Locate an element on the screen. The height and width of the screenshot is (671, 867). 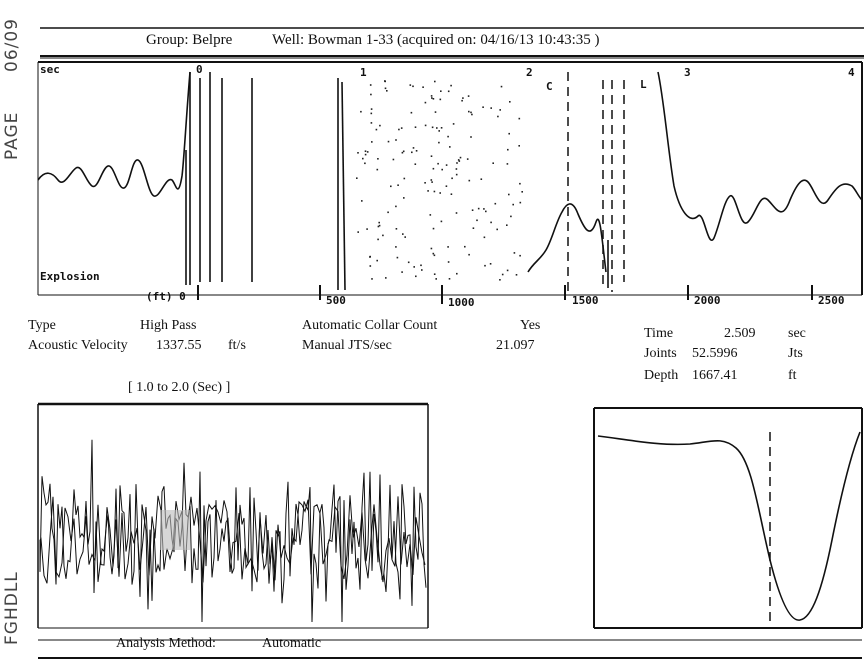
tick-1-sec: 1 is located at coordinates (363, 72).